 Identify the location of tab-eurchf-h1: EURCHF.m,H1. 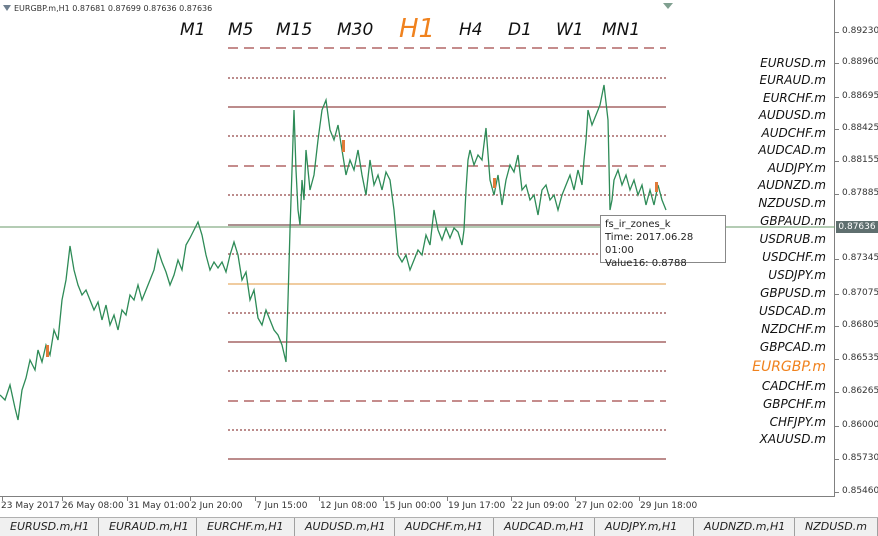
(246, 527).